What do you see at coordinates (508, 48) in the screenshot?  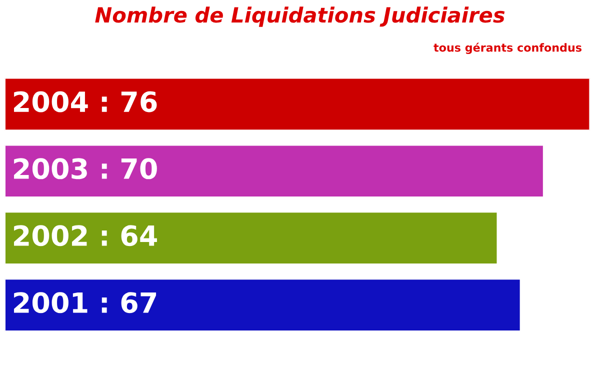 I see `chart-subtitle: tous gérants confondus` at bounding box center [508, 48].